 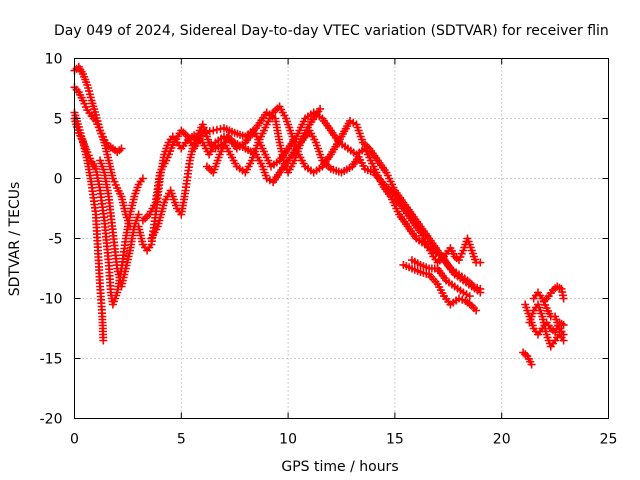 What do you see at coordinates (502, 440) in the screenshot?
I see `x-tick-label: 20` at bounding box center [502, 440].